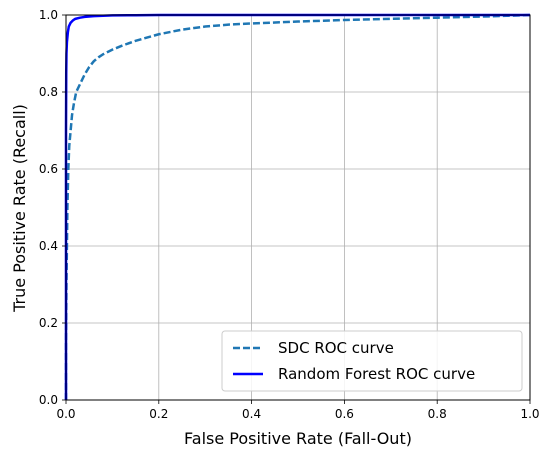  What do you see at coordinates (19, 208) in the screenshot?
I see `y-axis-title: True Positive Rate (Recall)` at bounding box center [19, 208].